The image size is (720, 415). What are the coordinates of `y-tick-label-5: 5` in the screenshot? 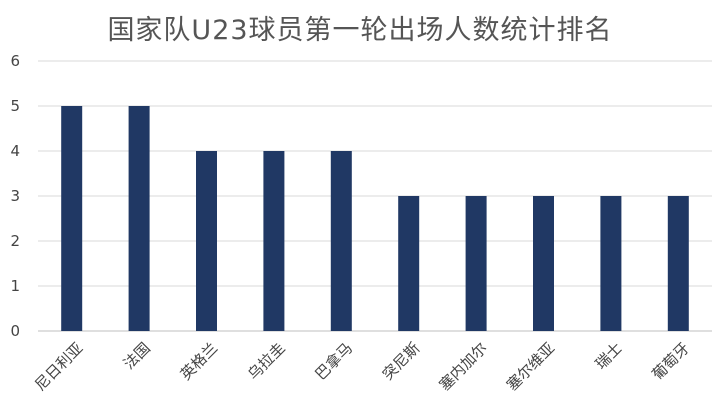 It's located at (15, 106).